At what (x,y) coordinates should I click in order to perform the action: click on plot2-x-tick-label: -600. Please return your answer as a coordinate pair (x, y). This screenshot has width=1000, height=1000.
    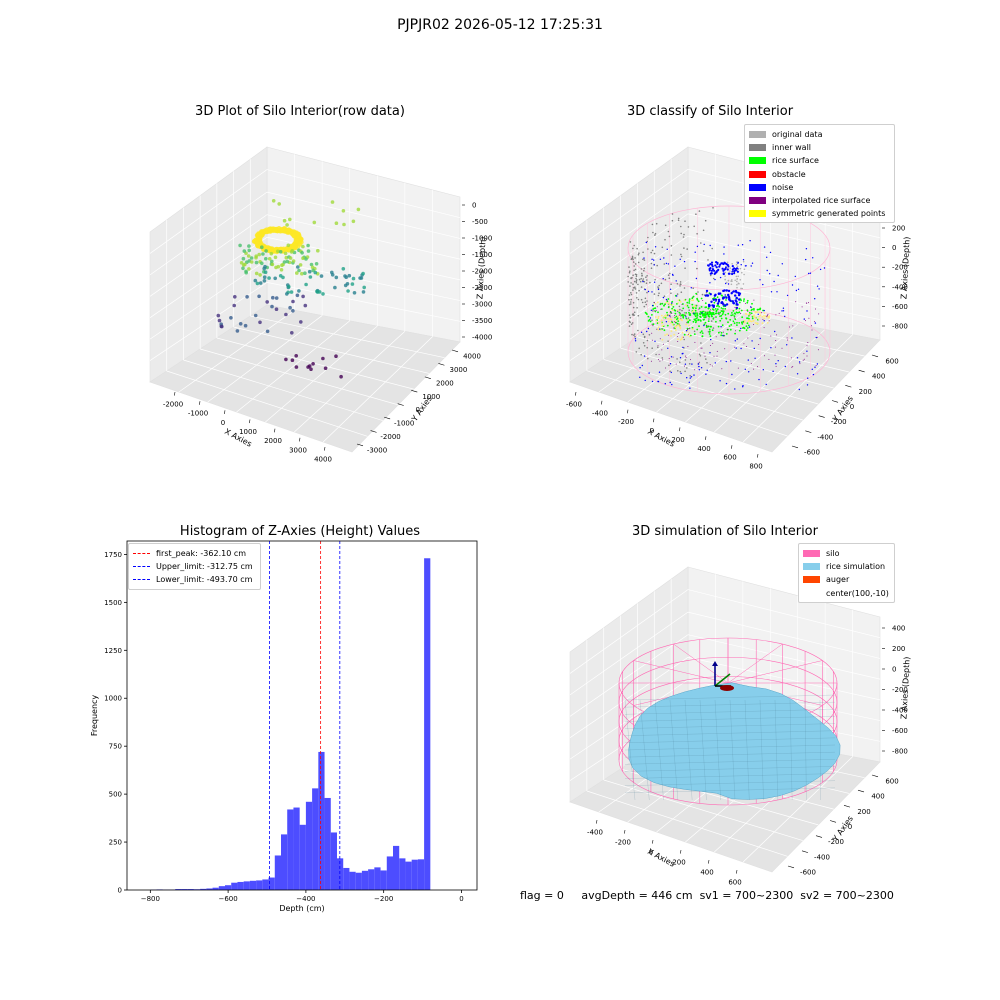
    Looking at the image, I should click on (574, 405).